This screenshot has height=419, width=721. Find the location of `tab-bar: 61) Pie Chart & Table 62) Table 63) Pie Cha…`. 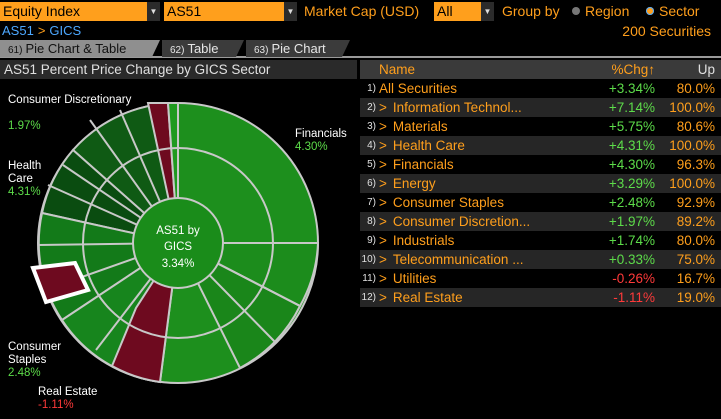

tab-bar: 61) Pie Chart & Table 62) Table 63) Pie Cha… is located at coordinates (360, 49).